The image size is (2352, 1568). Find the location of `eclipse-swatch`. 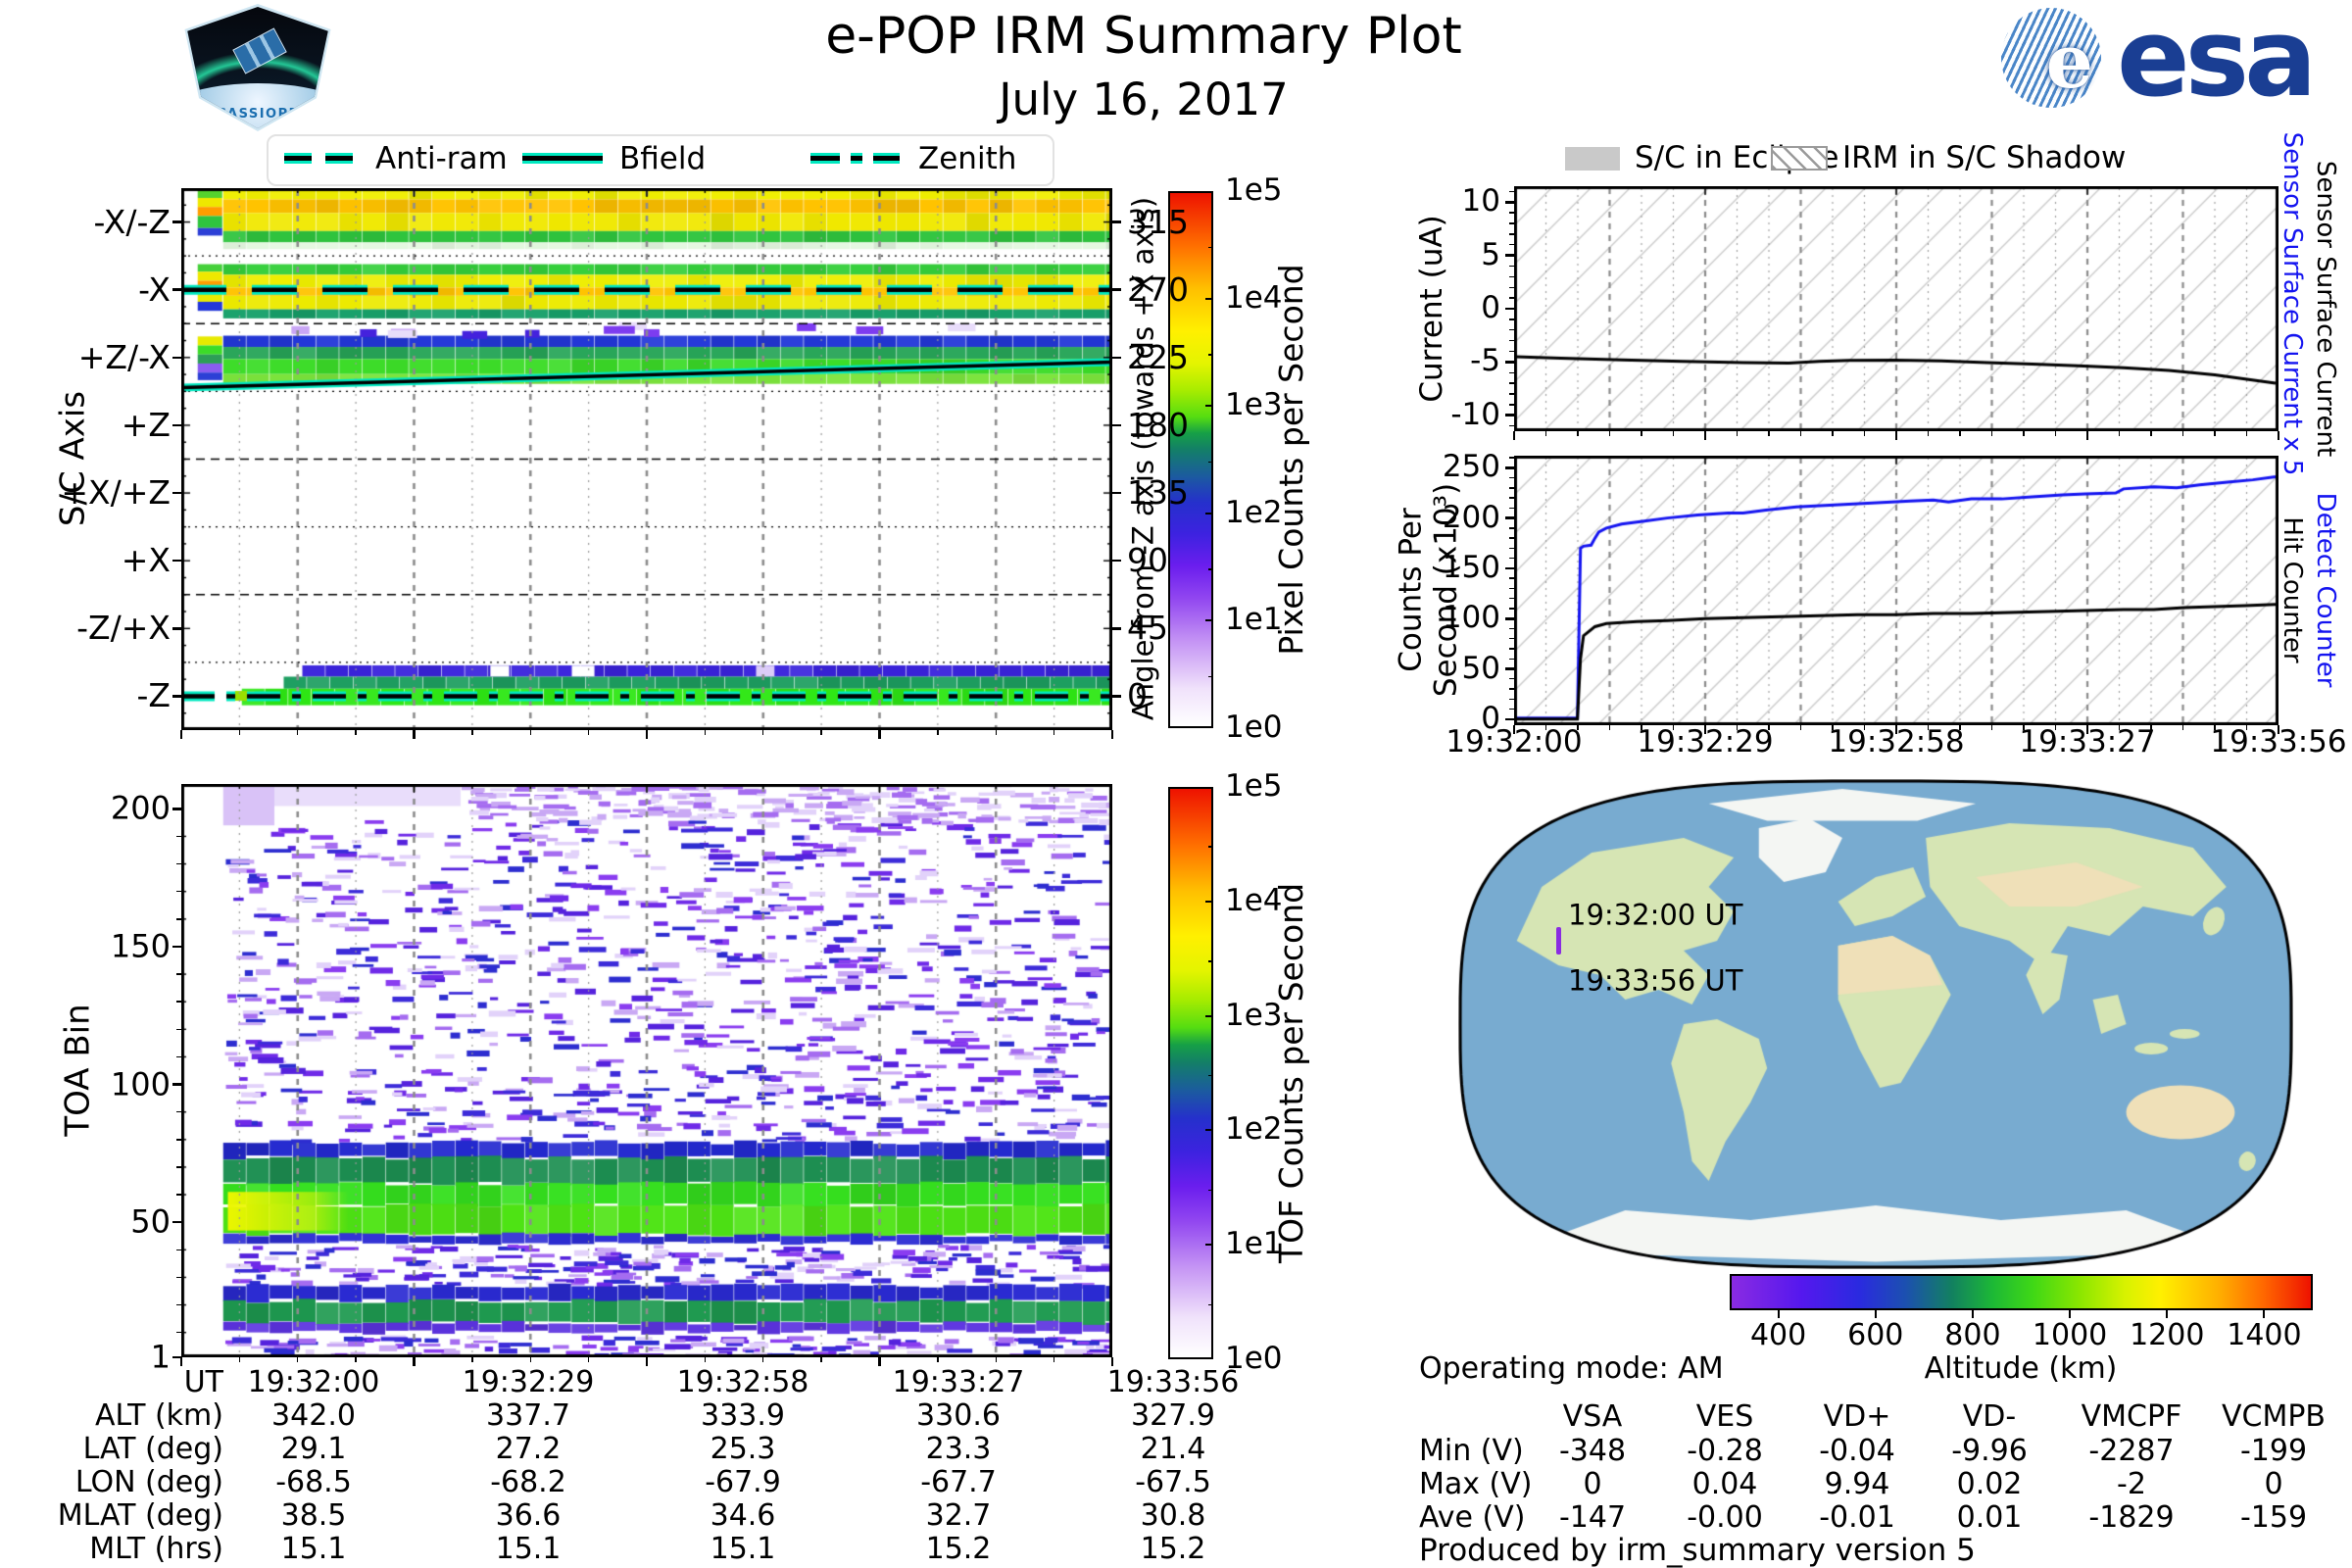

eclipse-swatch is located at coordinates (1592, 159).